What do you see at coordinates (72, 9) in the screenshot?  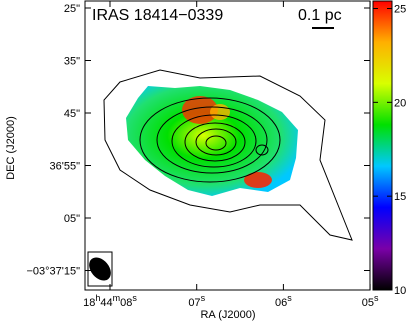 I see `y-tick-label: 25"` at bounding box center [72, 9].